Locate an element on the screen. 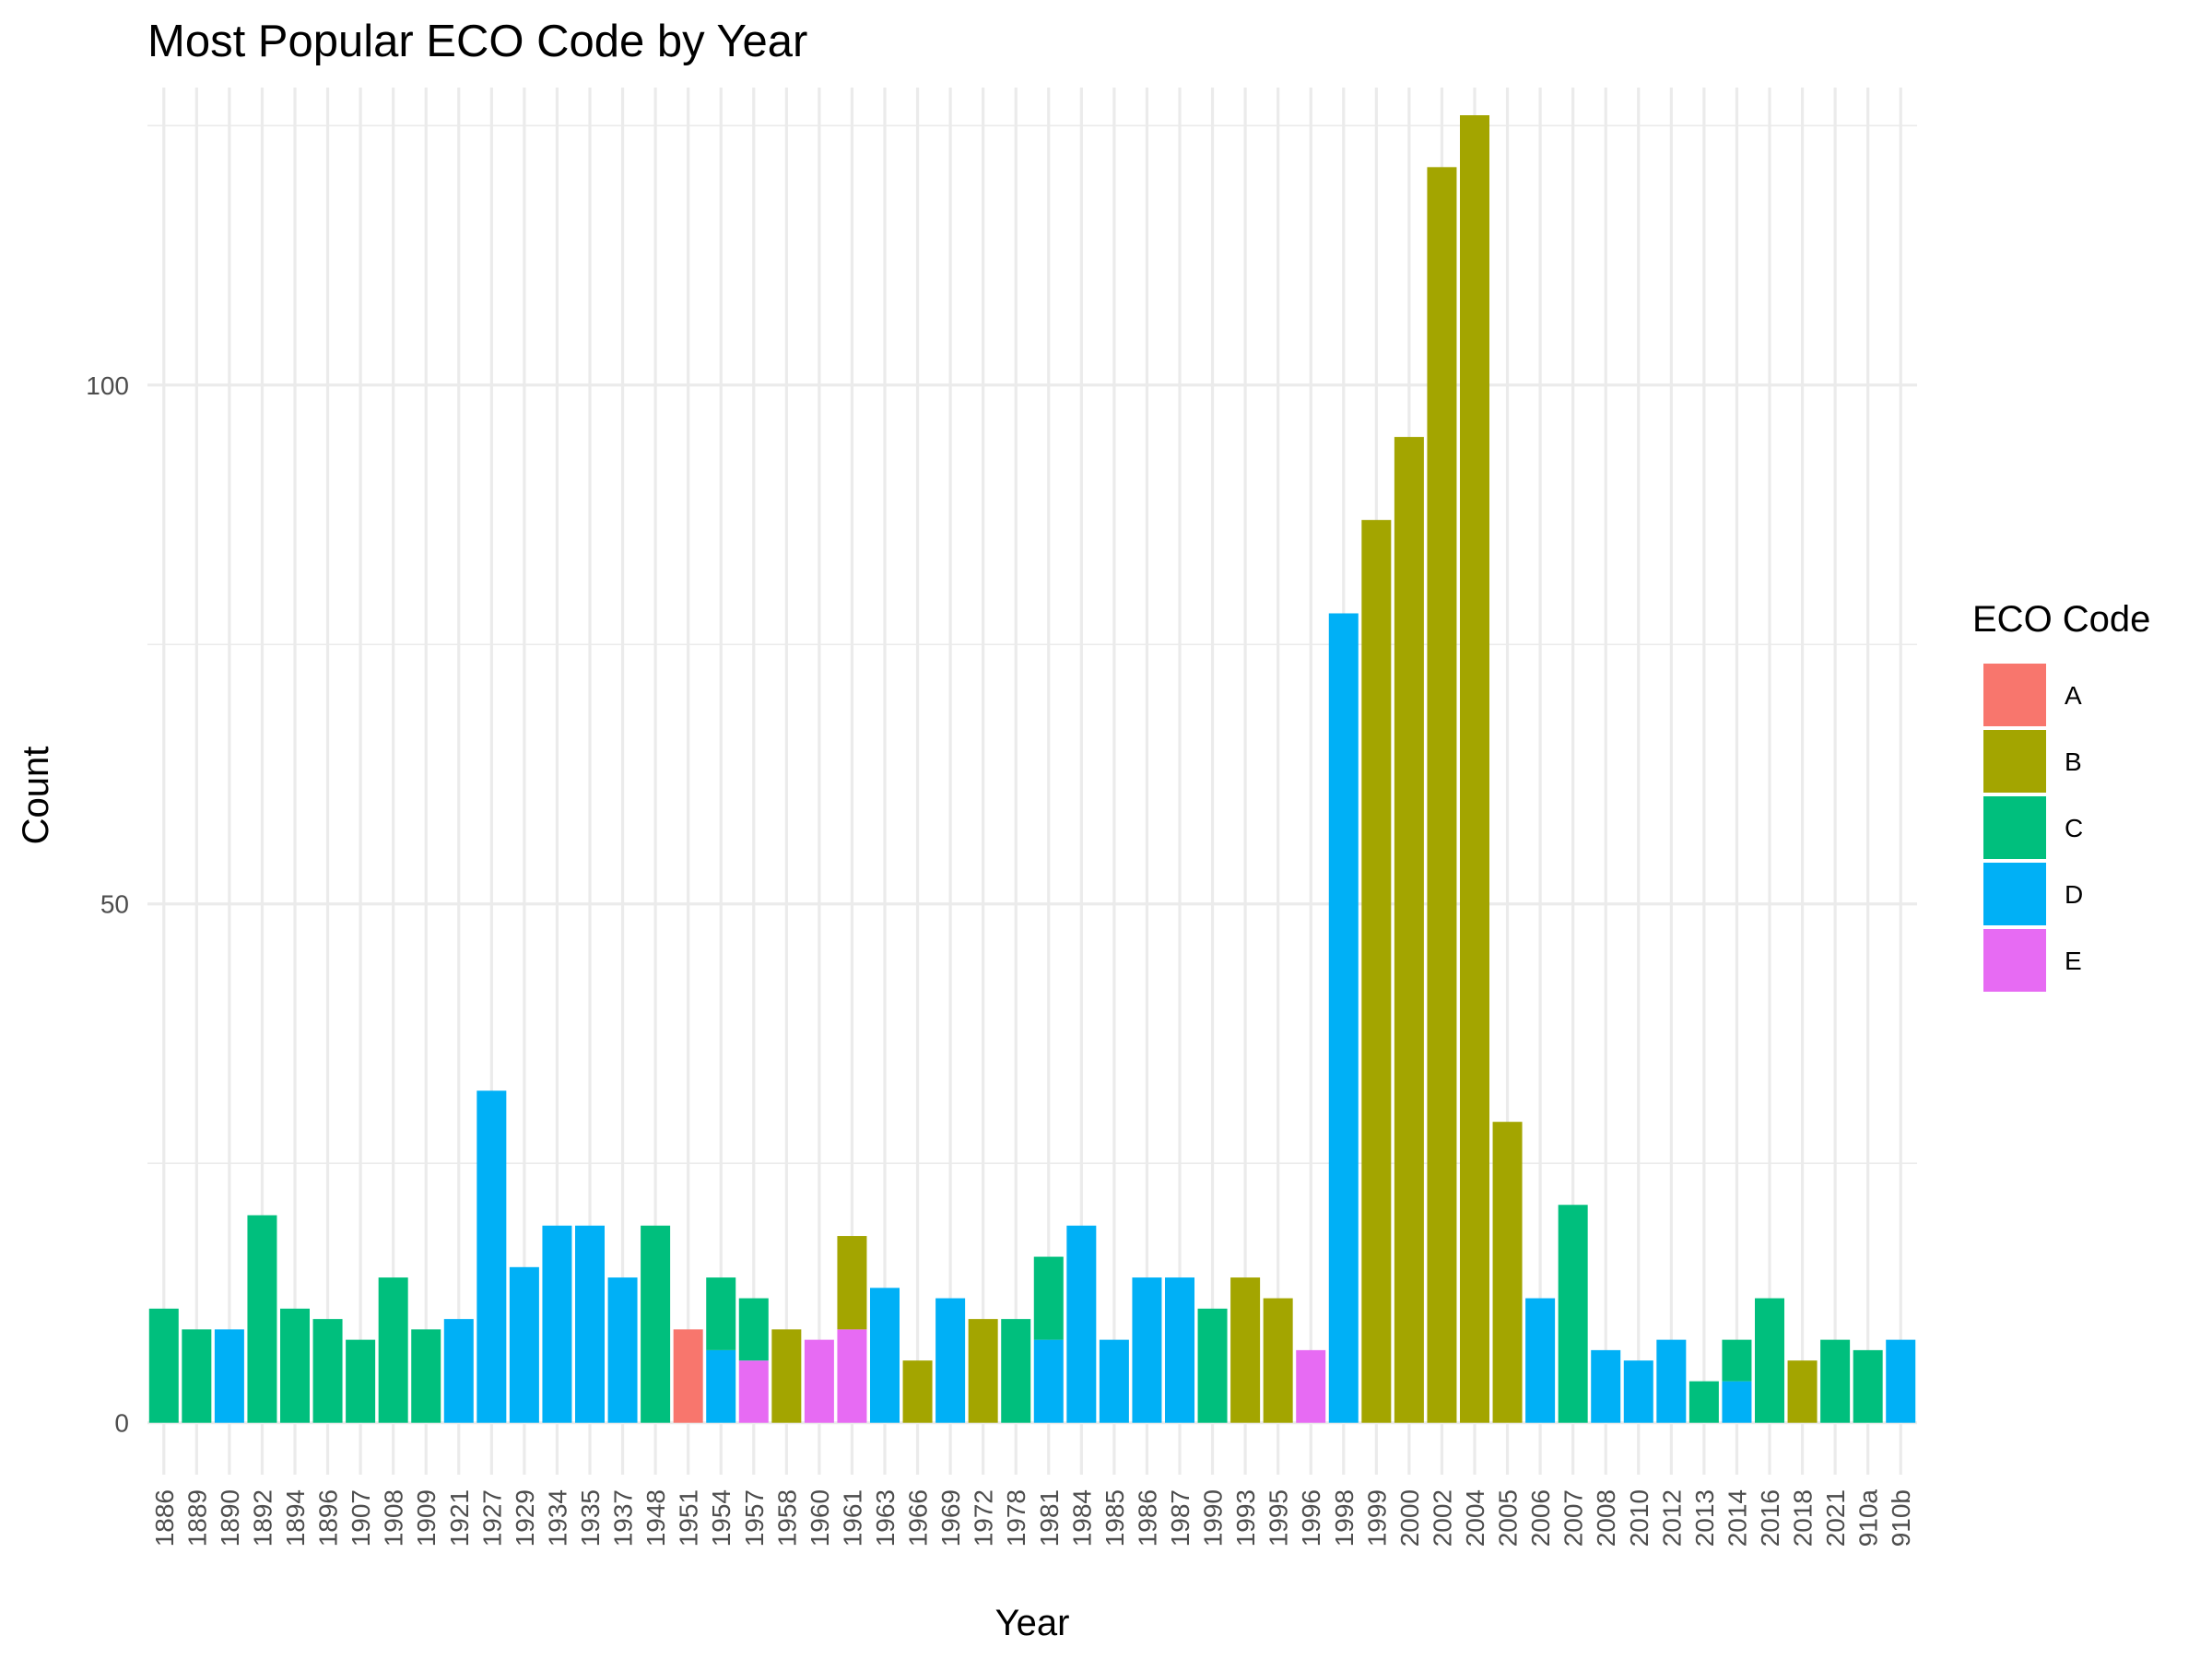 The width and height of the screenshot is (2212, 1659). bar-1929-D is located at coordinates (524, 1344).